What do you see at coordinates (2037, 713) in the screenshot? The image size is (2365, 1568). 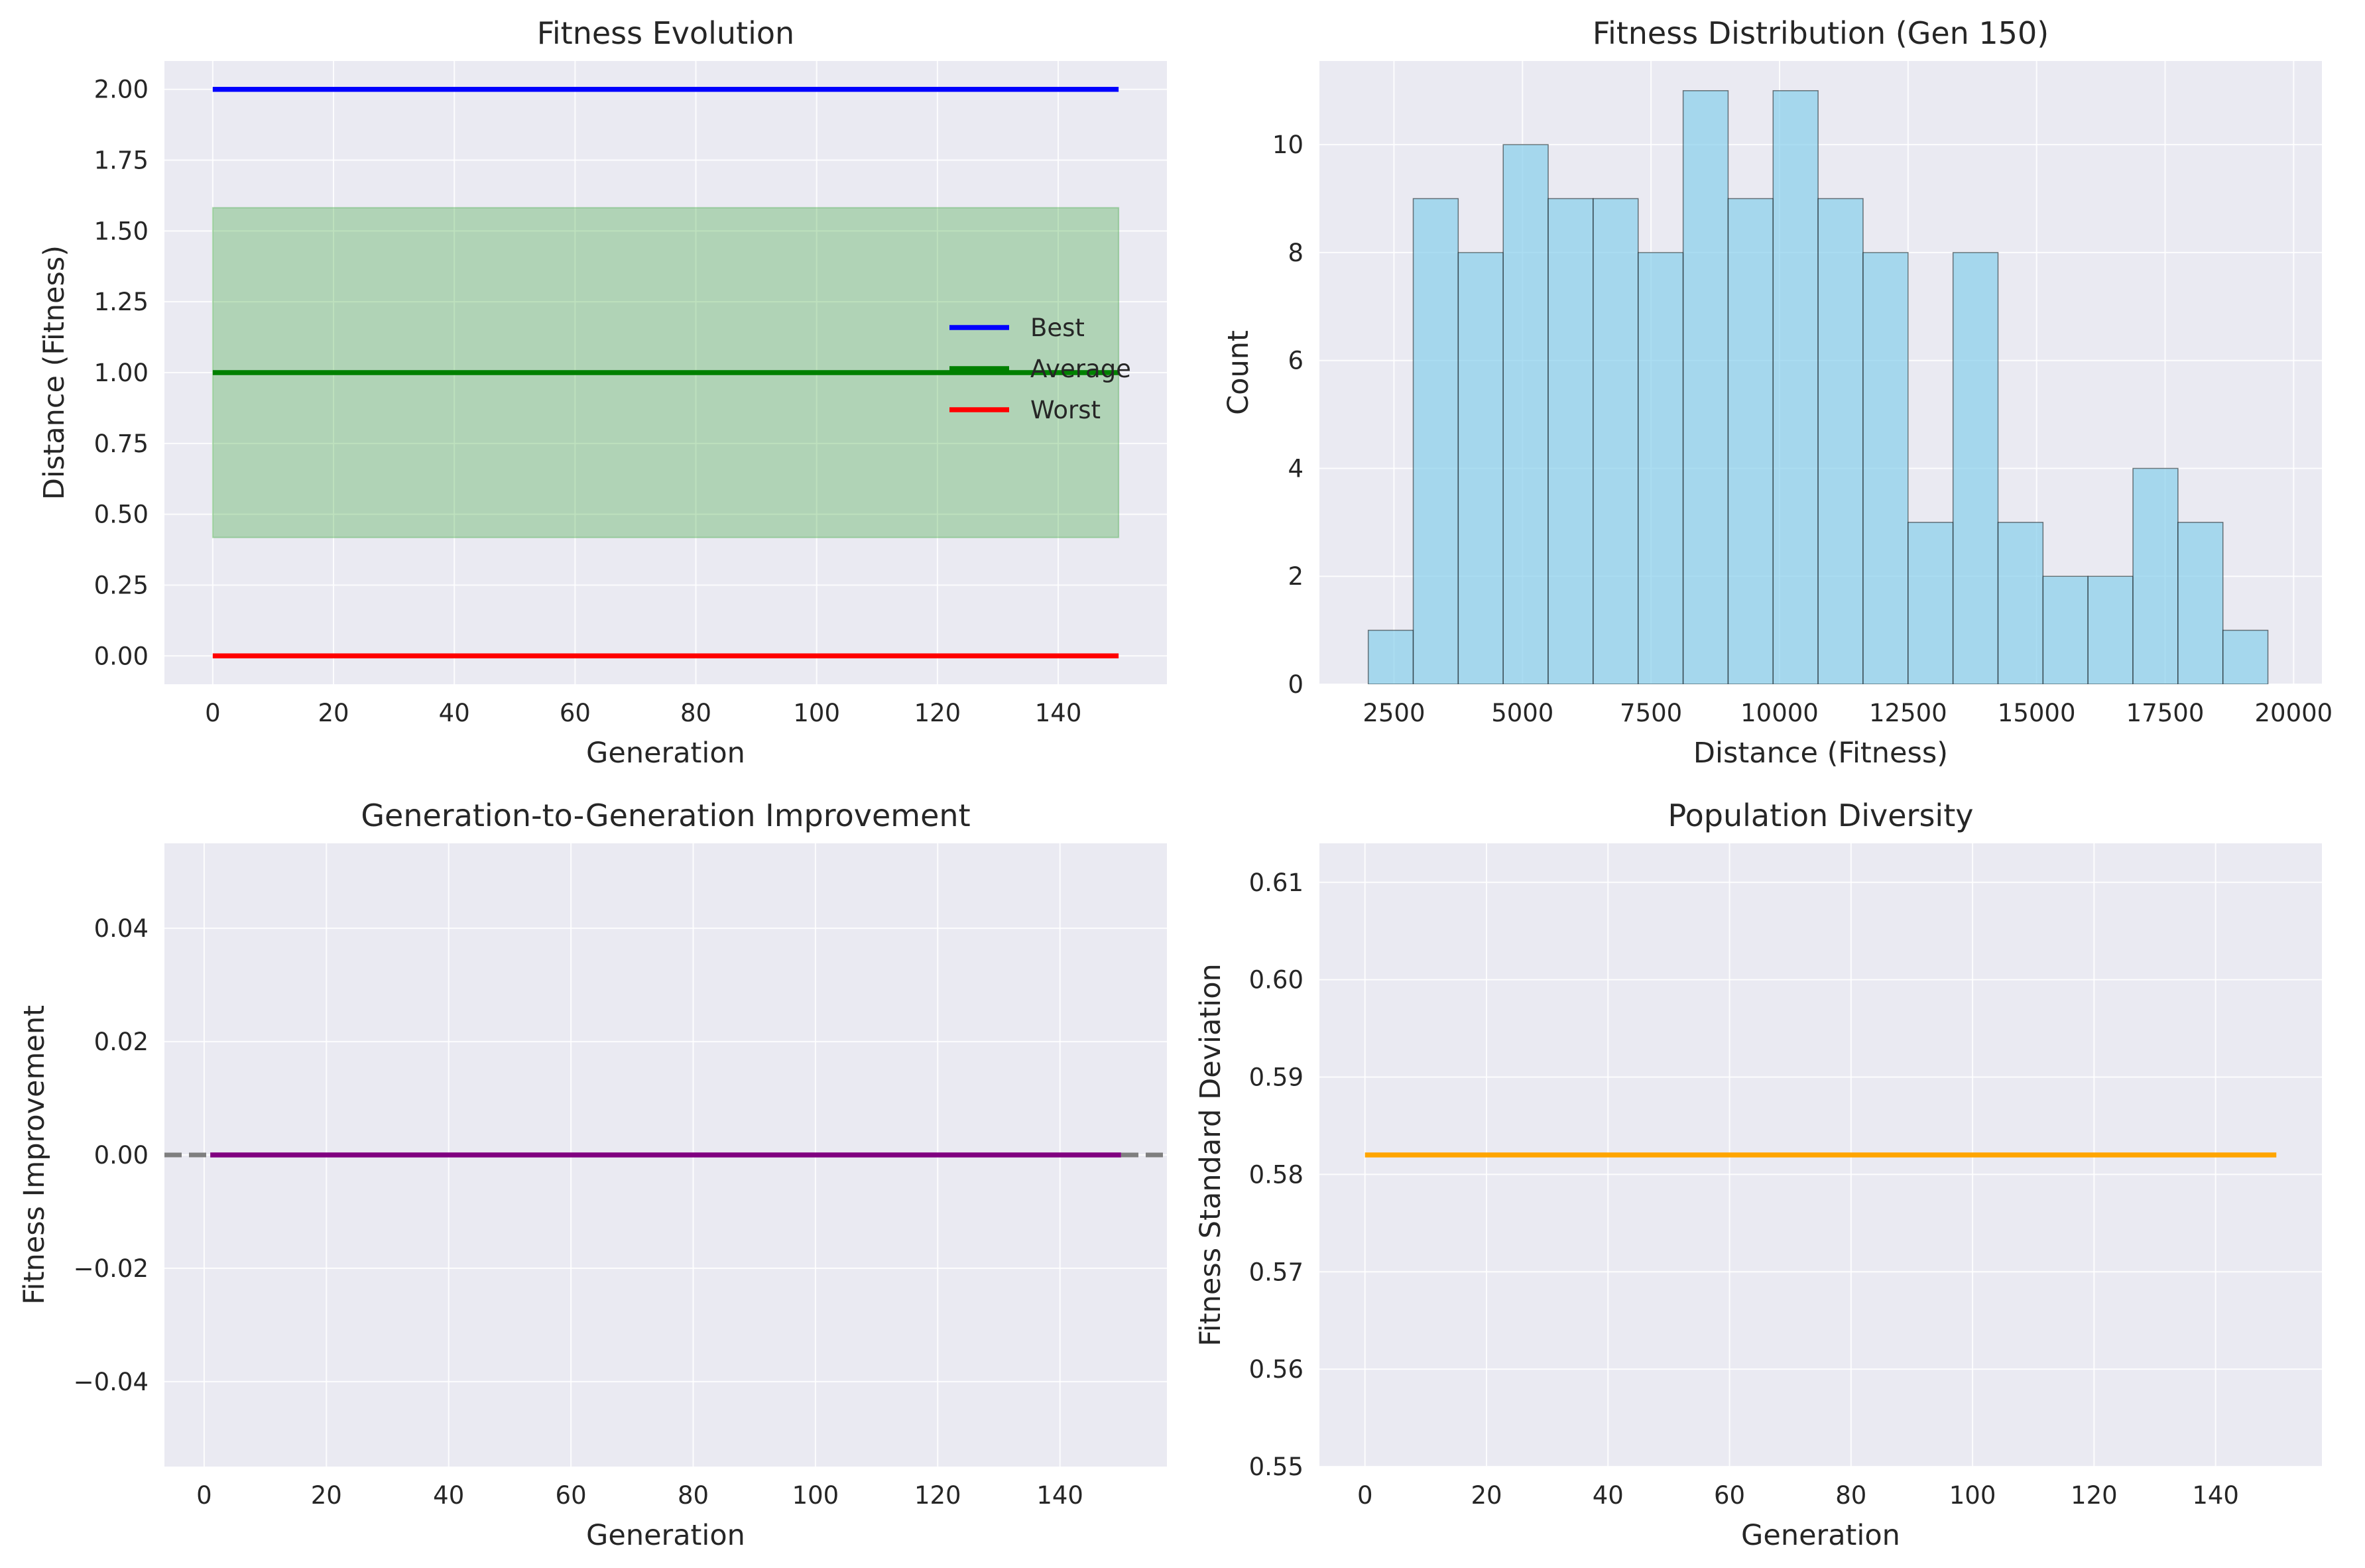 I see `x-tick-label: 15000` at bounding box center [2037, 713].